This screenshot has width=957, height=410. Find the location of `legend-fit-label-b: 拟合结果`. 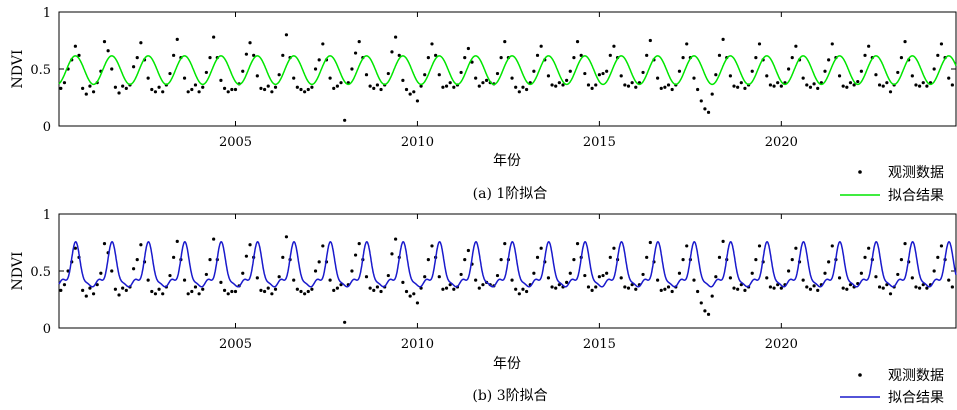

legend-fit-label-b: 拟合结果 is located at coordinates (916, 398).